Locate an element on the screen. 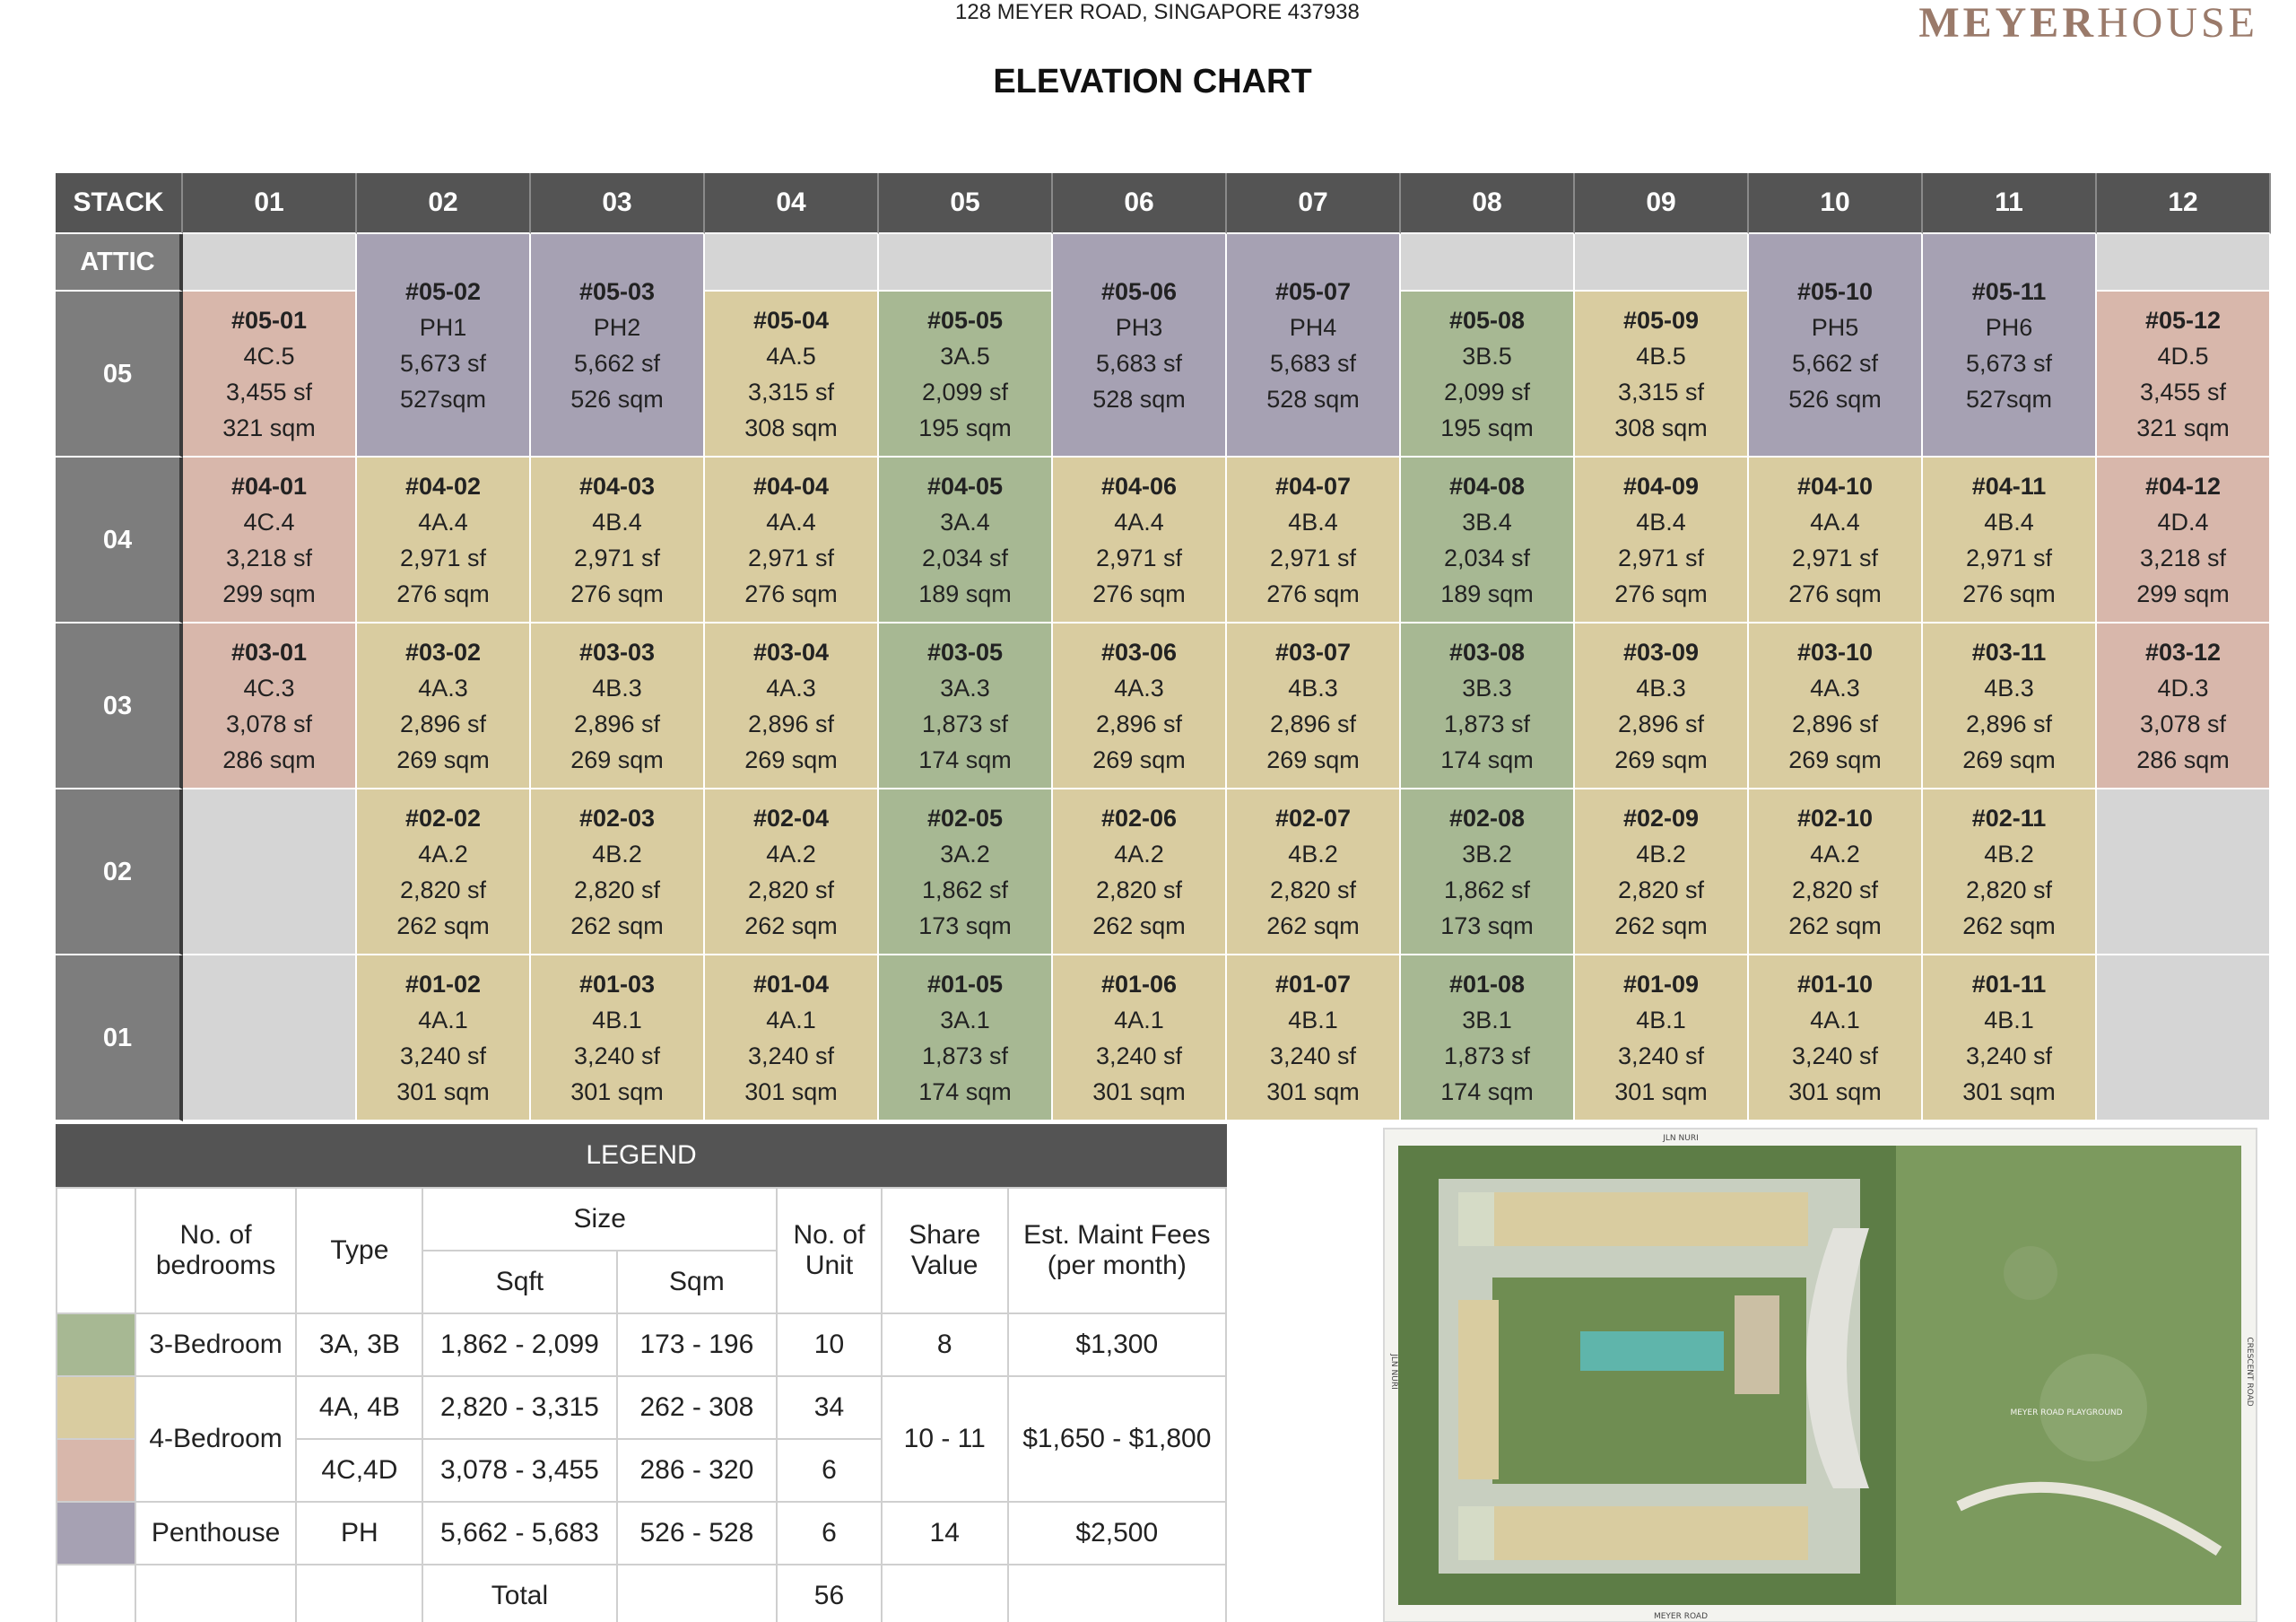 The height and width of the screenshot is (1622, 2296). unit-cell: #02-05 3A.2 1,862 sf 173 sqm is located at coordinates (966, 872).